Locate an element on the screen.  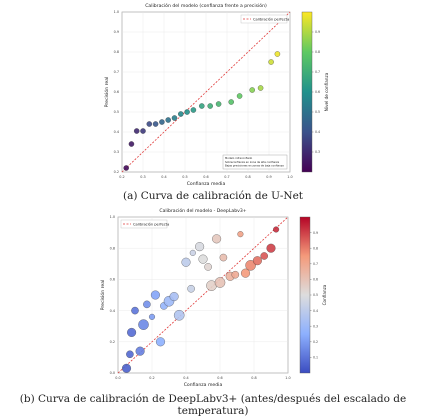
unet-colorbar-tick-label: 0.9 is located at coordinates (317, 32).